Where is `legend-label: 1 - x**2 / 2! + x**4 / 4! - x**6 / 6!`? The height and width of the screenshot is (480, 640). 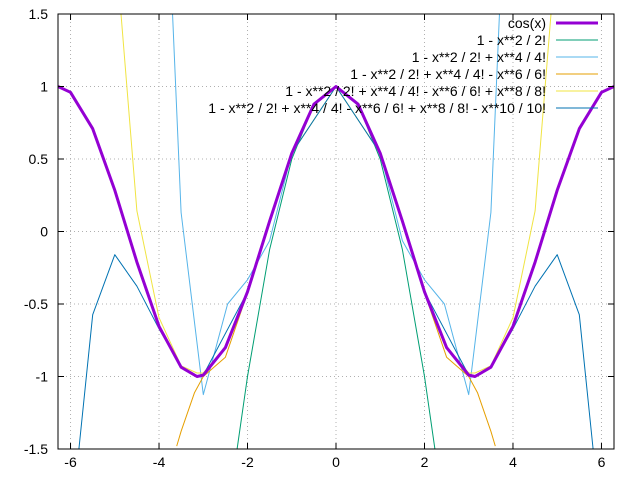 legend-label: 1 - x**2 / 2! + x**4 / 4! - x**6 / 6! is located at coordinates (448, 74).